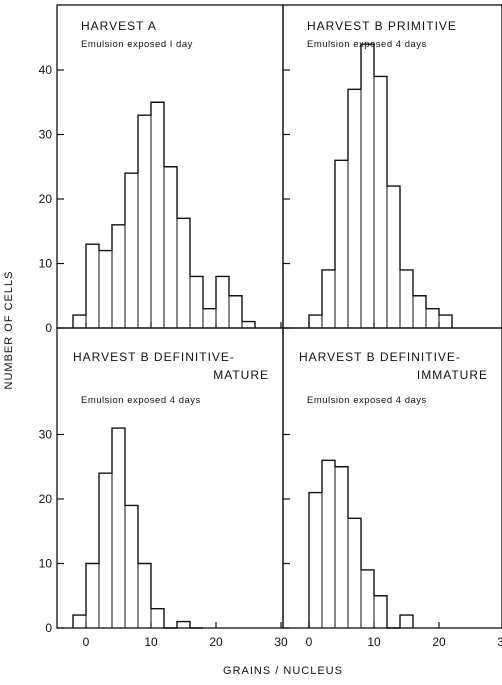 The image size is (502, 685). I want to click on panel-subtitle: Emulsion exposed I day, so click(137, 44).